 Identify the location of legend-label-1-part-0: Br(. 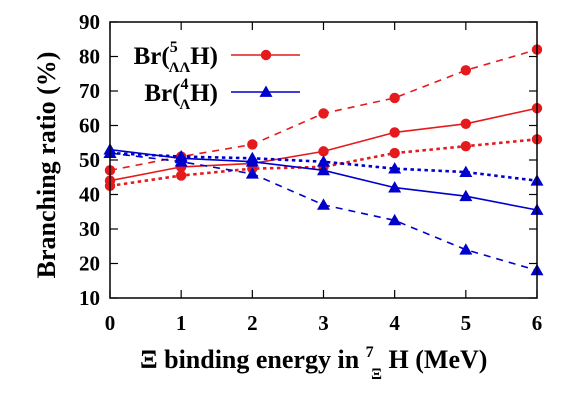
(162, 93).